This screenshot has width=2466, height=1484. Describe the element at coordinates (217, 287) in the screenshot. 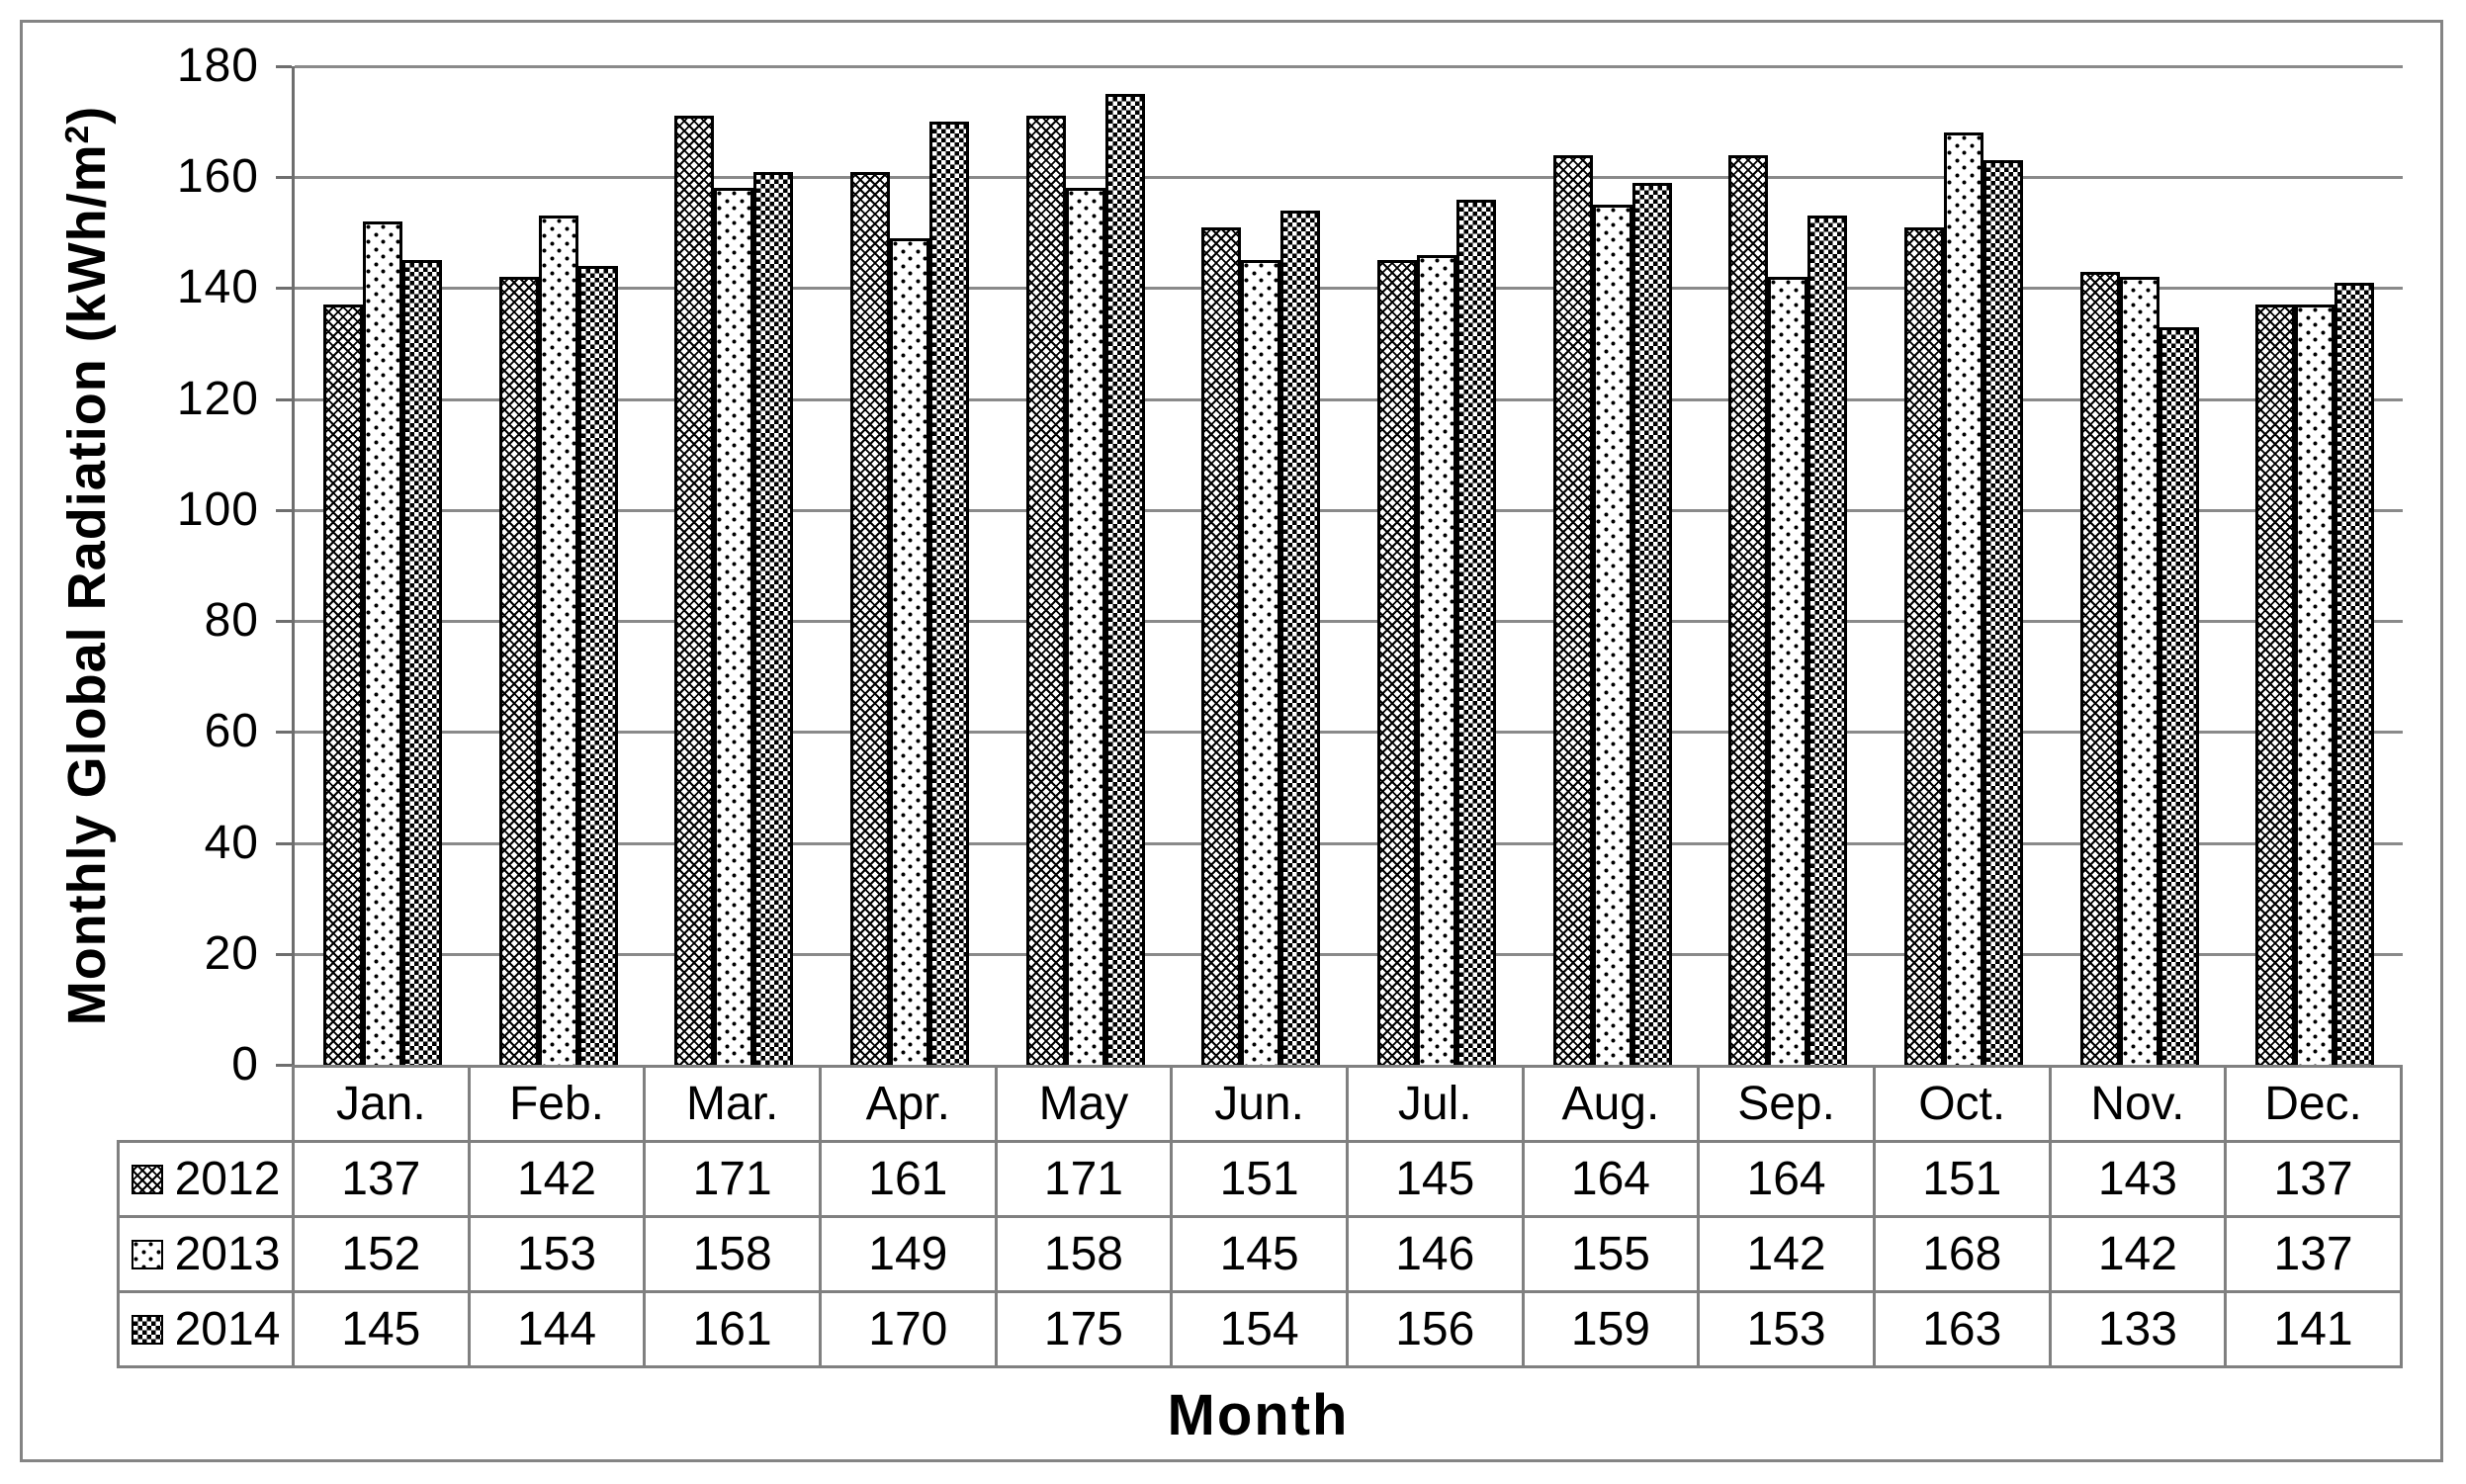

I see `y-tick-label-140: 140` at that location.